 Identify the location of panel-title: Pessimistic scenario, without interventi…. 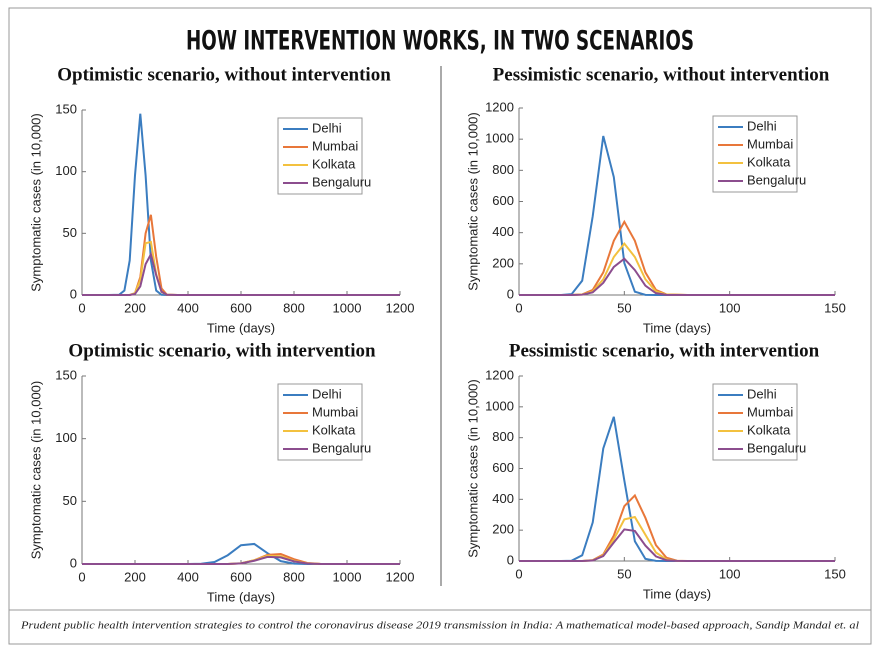
(661, 74).